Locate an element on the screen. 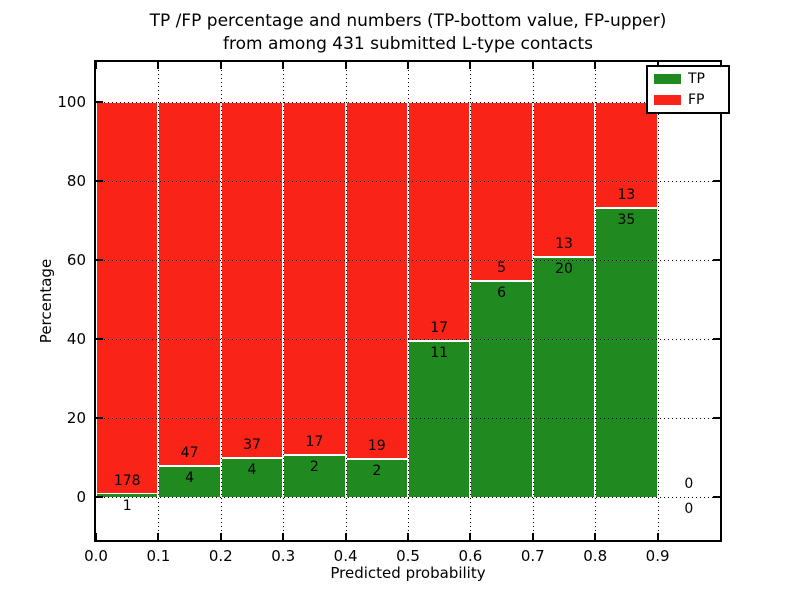 Image resolution: width=800 pixels, height=600 pixels. x-tick-label: 0.8 is located at coordinates (595, 556).